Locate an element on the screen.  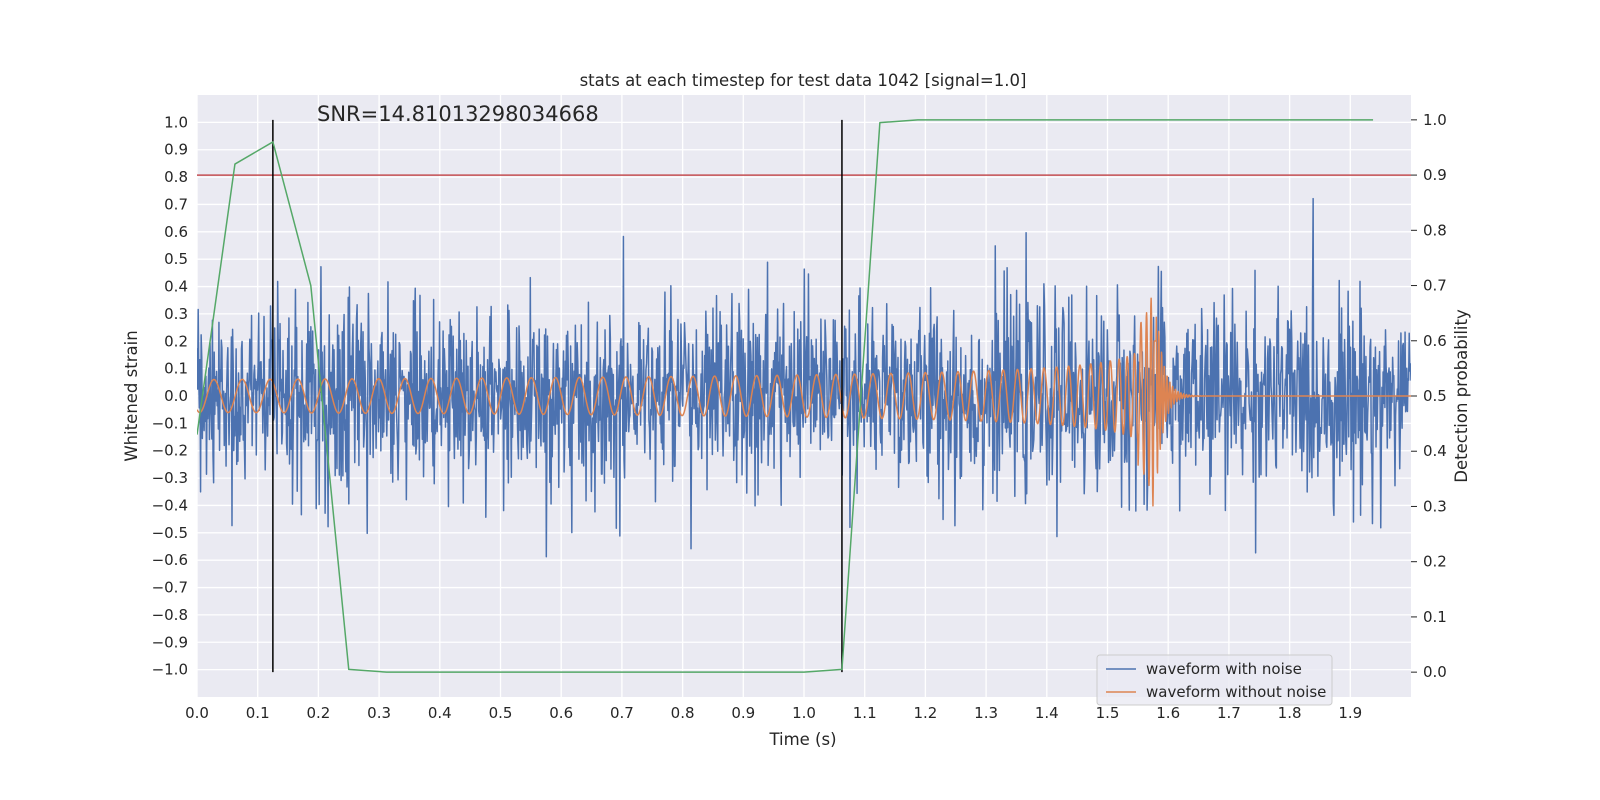
y2-tick-label: 0.2 is located at coordinates (1435, 562).